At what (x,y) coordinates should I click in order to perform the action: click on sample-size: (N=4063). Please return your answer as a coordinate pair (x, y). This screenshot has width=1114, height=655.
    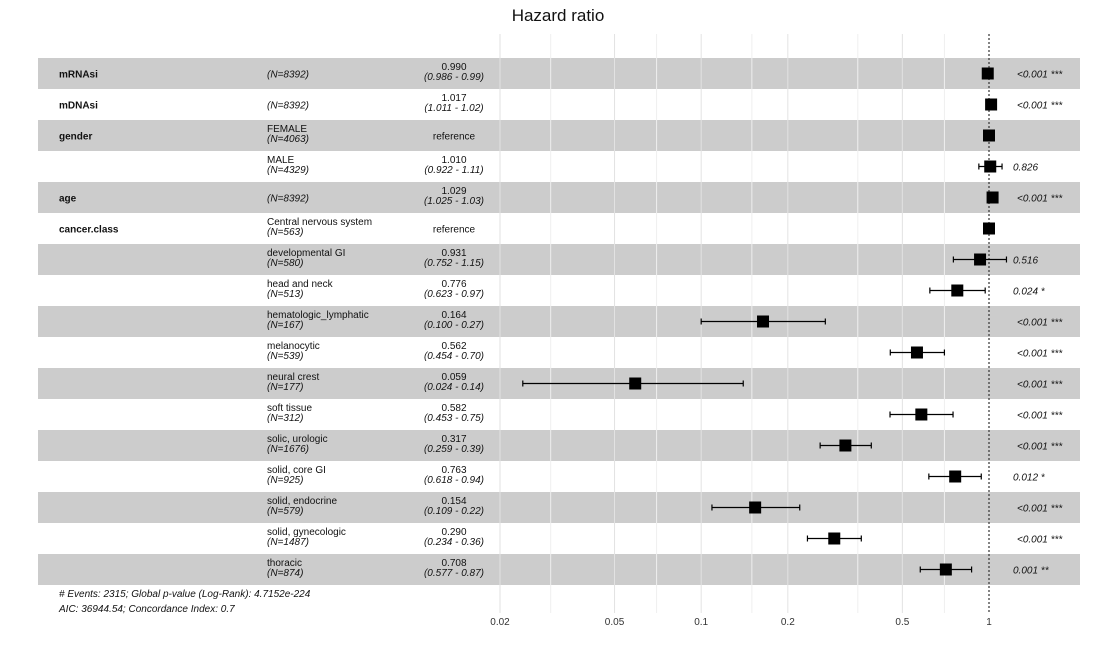
    Looking at the image, I should click on (288, 139).